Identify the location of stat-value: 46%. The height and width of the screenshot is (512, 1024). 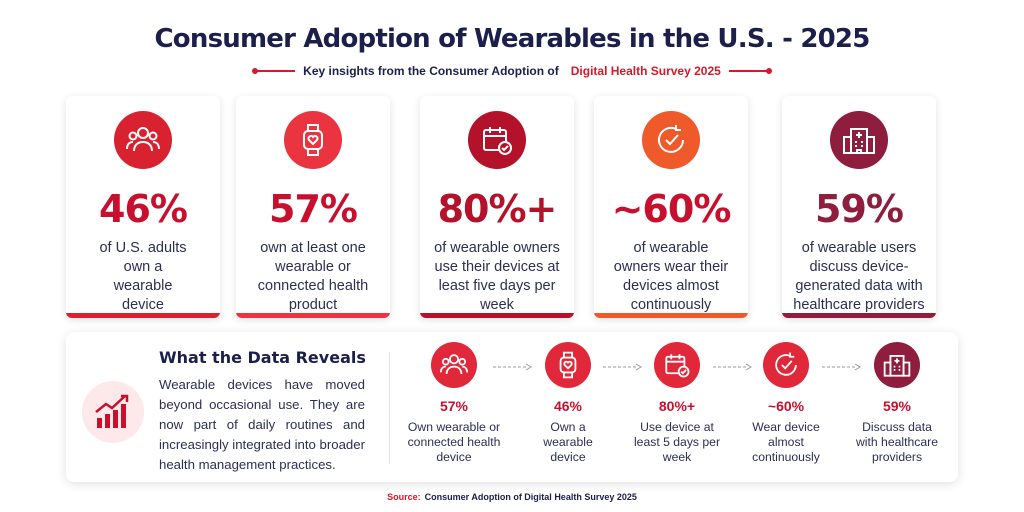
(143, 209).